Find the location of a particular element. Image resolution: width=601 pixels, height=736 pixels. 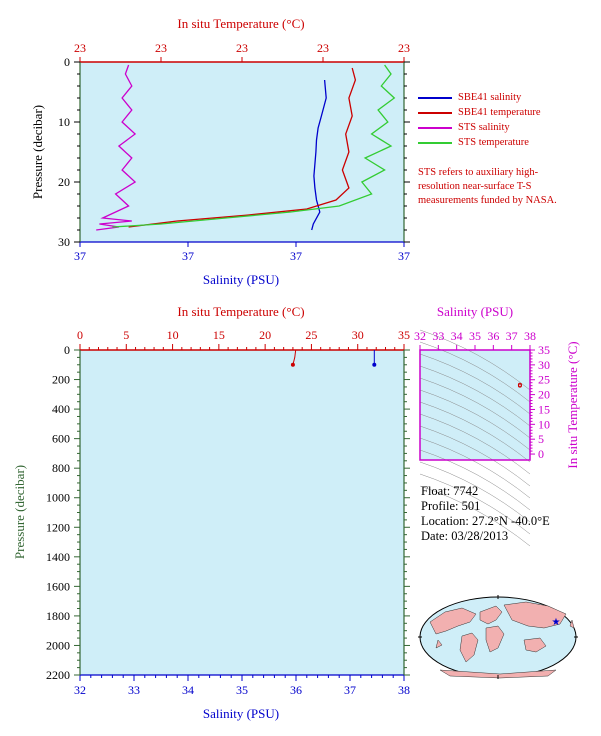

upper-plot-area is located at coordinates (242, 152).